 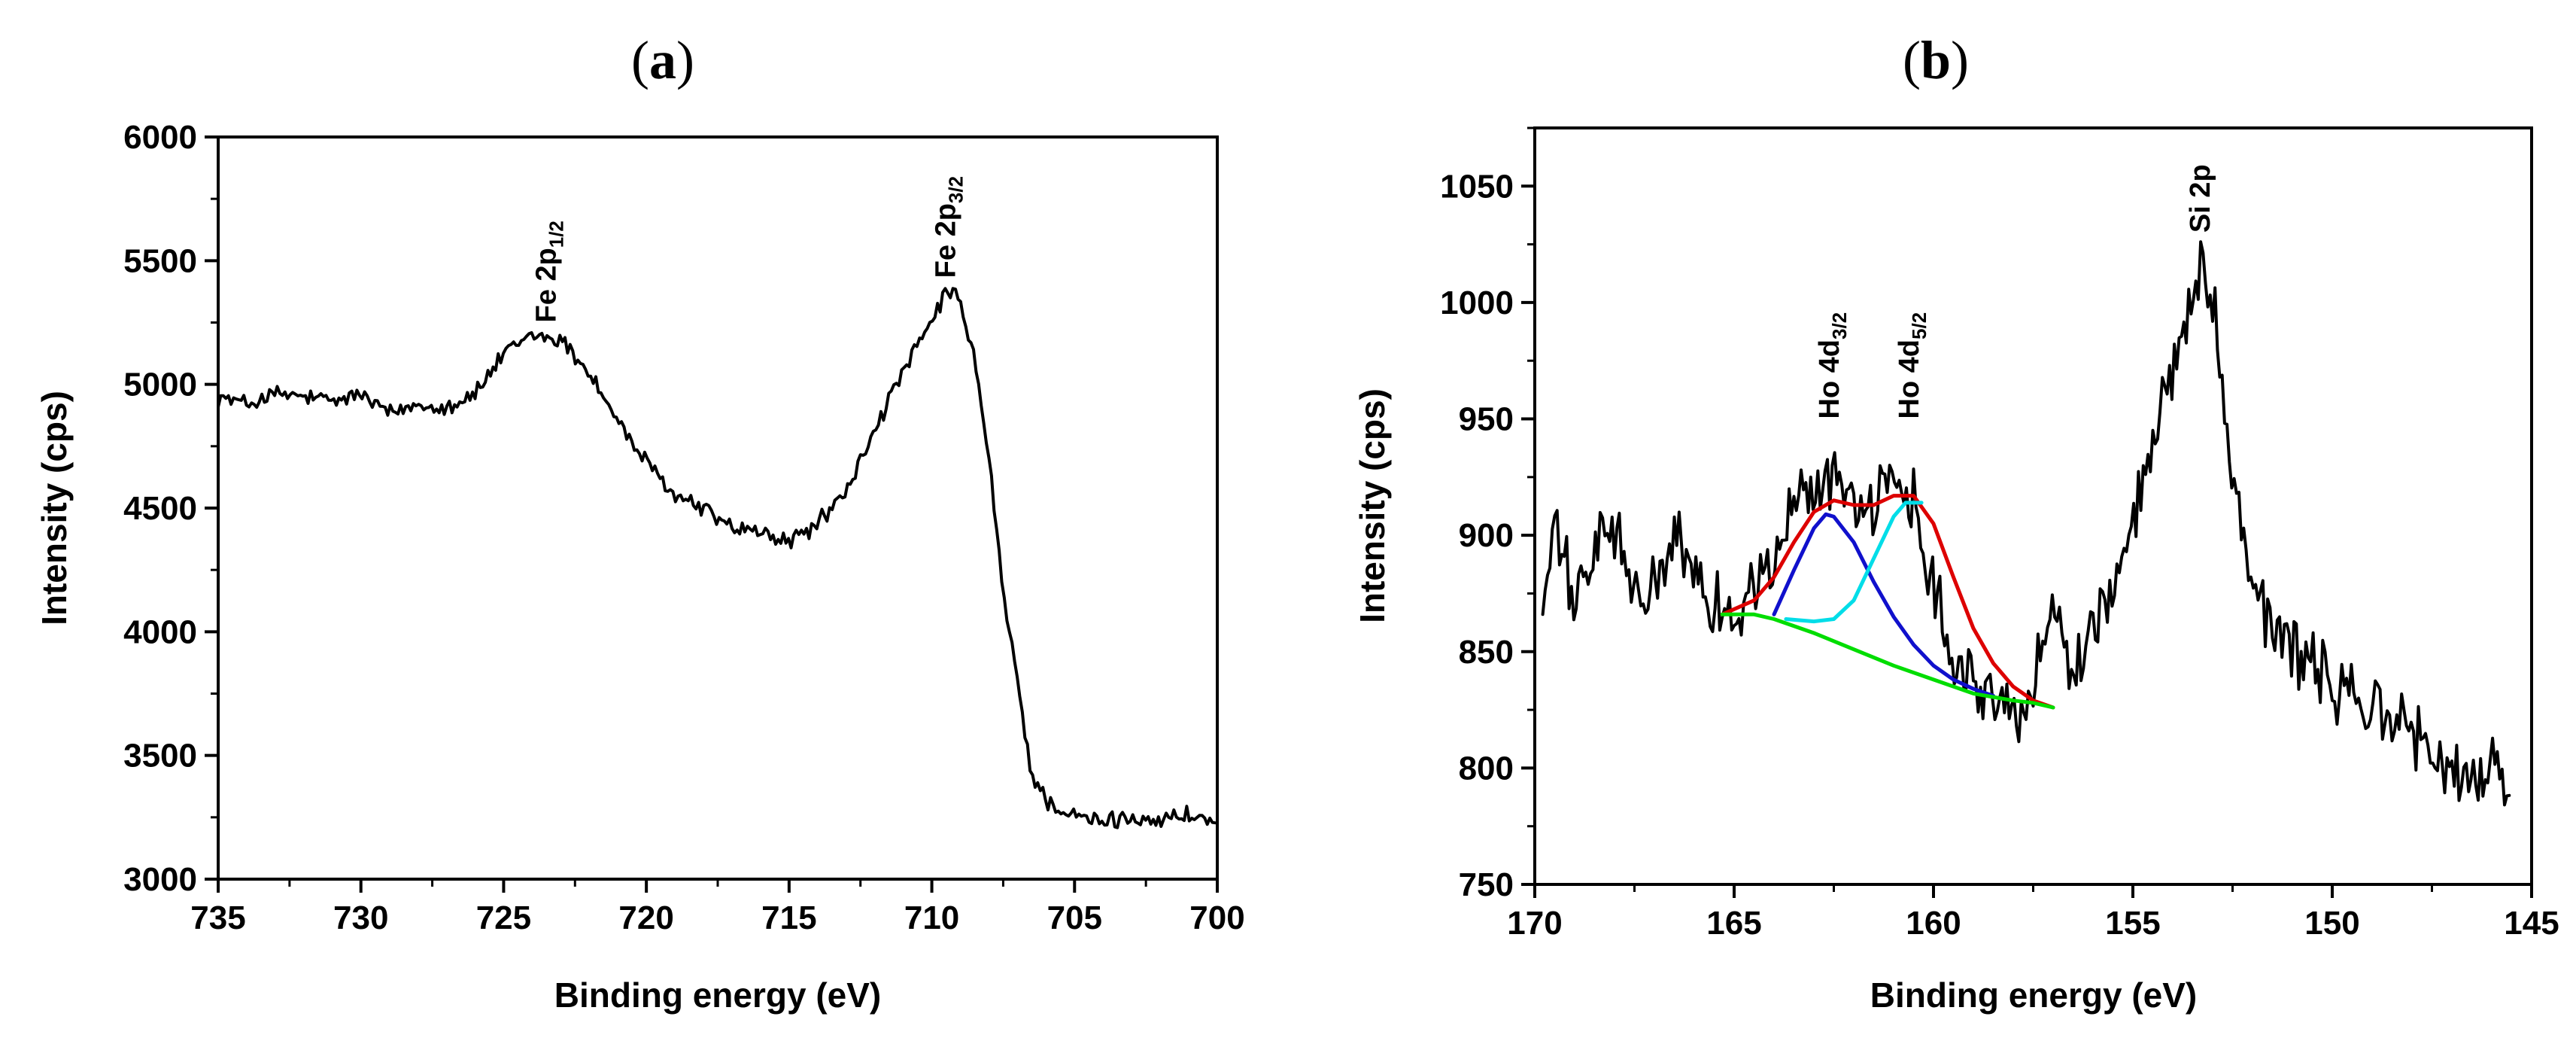 I want to click on peak-annotation: Si 2p, so click(x=2201, y=198).